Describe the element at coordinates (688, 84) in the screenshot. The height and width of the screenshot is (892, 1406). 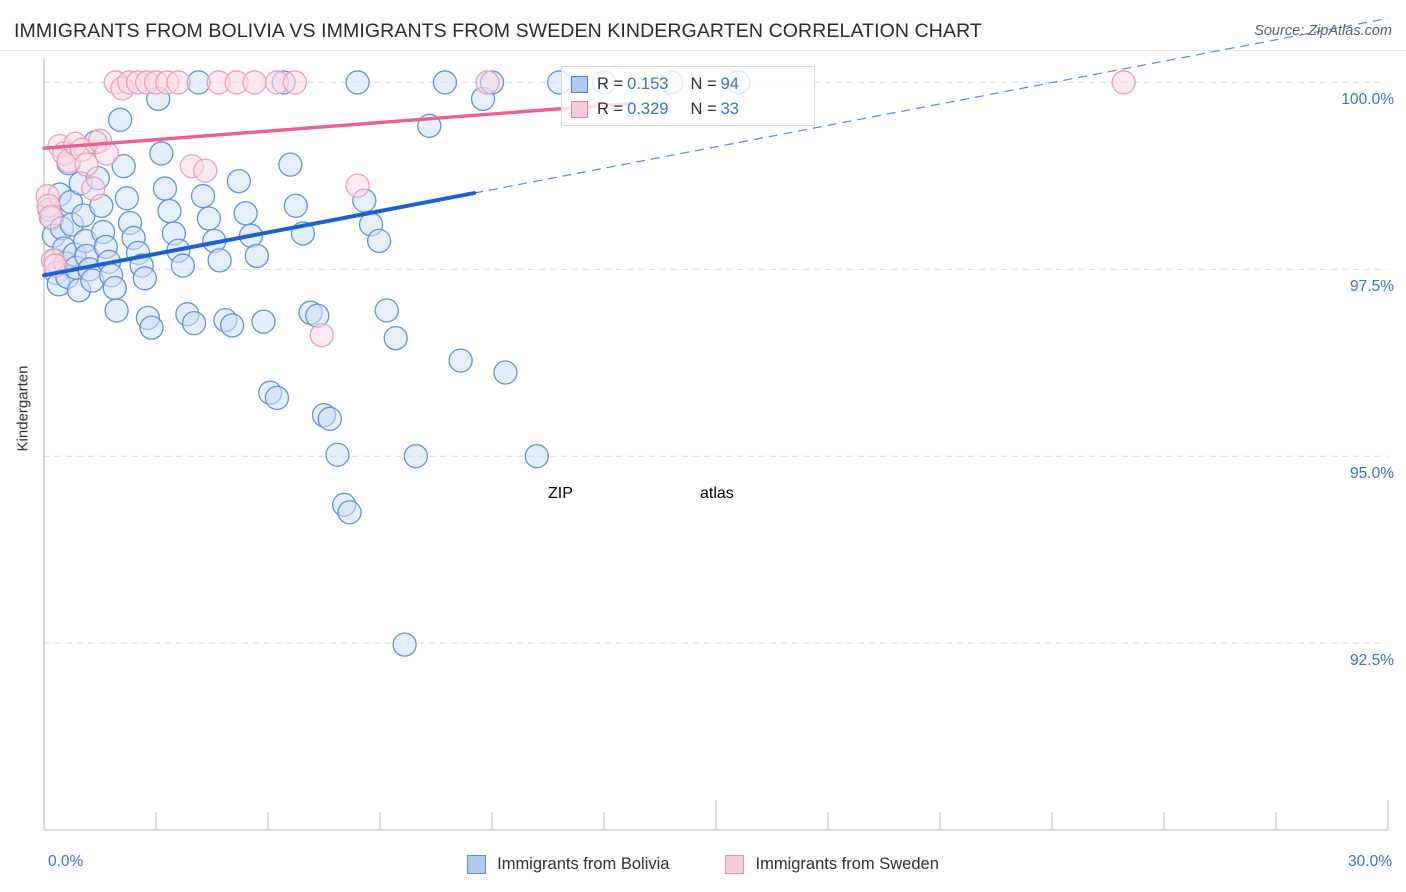
I see `stats-row-blue: R = 0.153 N = 94` at that location.